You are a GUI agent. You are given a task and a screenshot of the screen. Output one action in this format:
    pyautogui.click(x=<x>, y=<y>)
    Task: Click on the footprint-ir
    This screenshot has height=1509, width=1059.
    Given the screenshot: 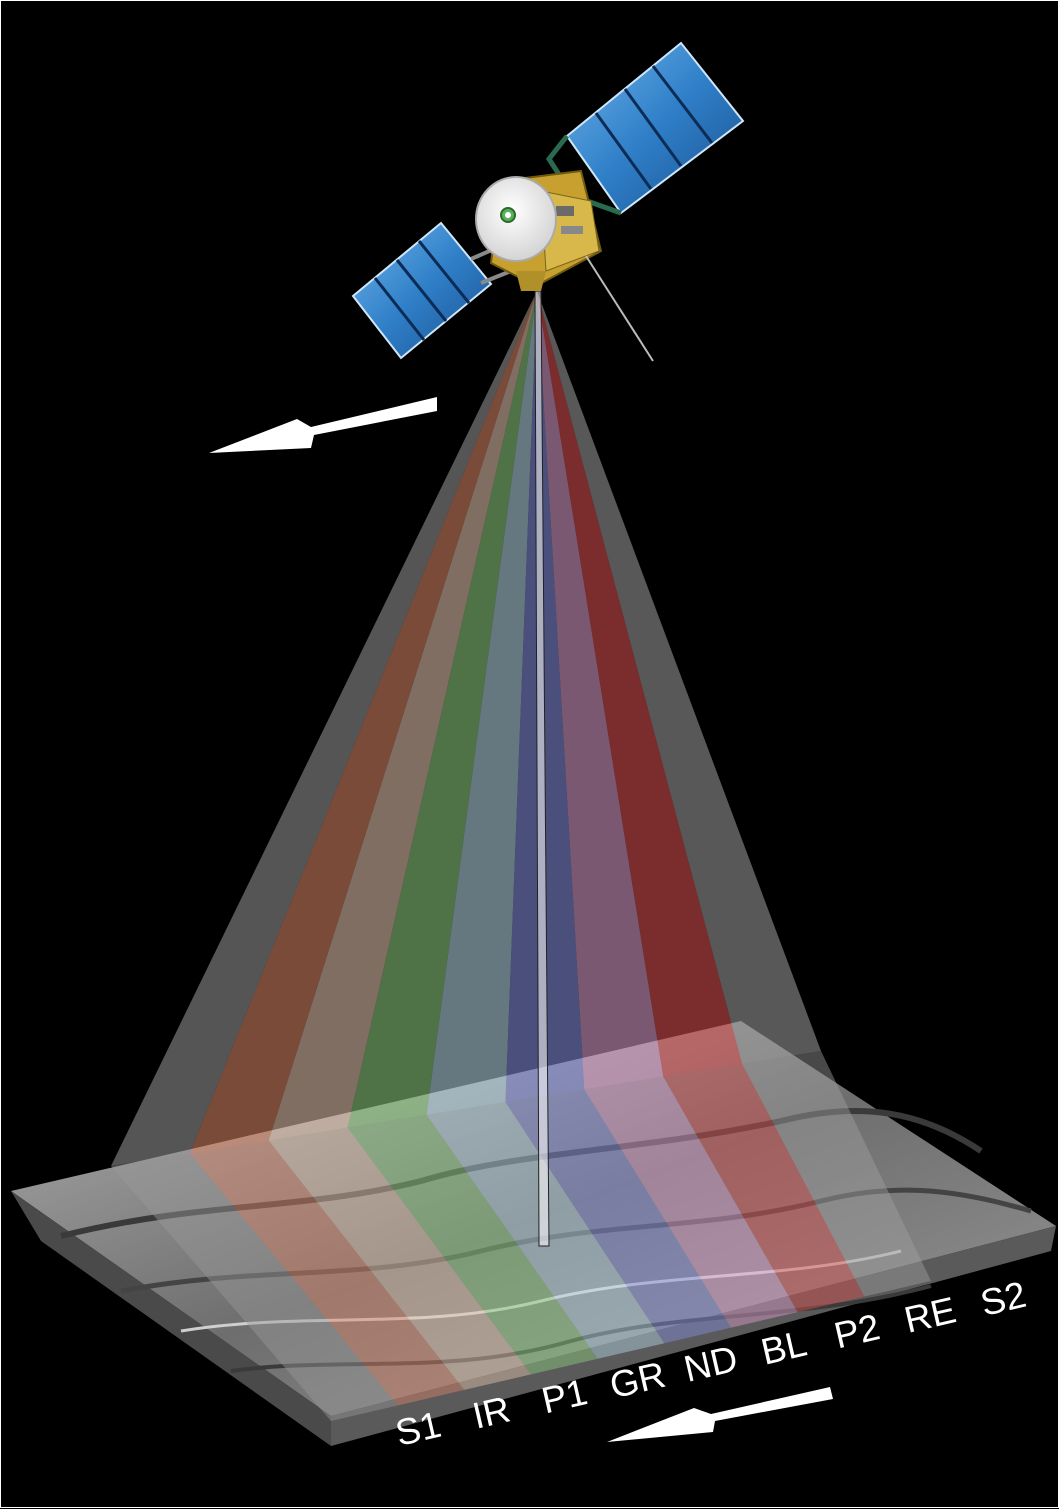 What is the action you would take?
    pyautogui.click(x=327, y=1273)
    